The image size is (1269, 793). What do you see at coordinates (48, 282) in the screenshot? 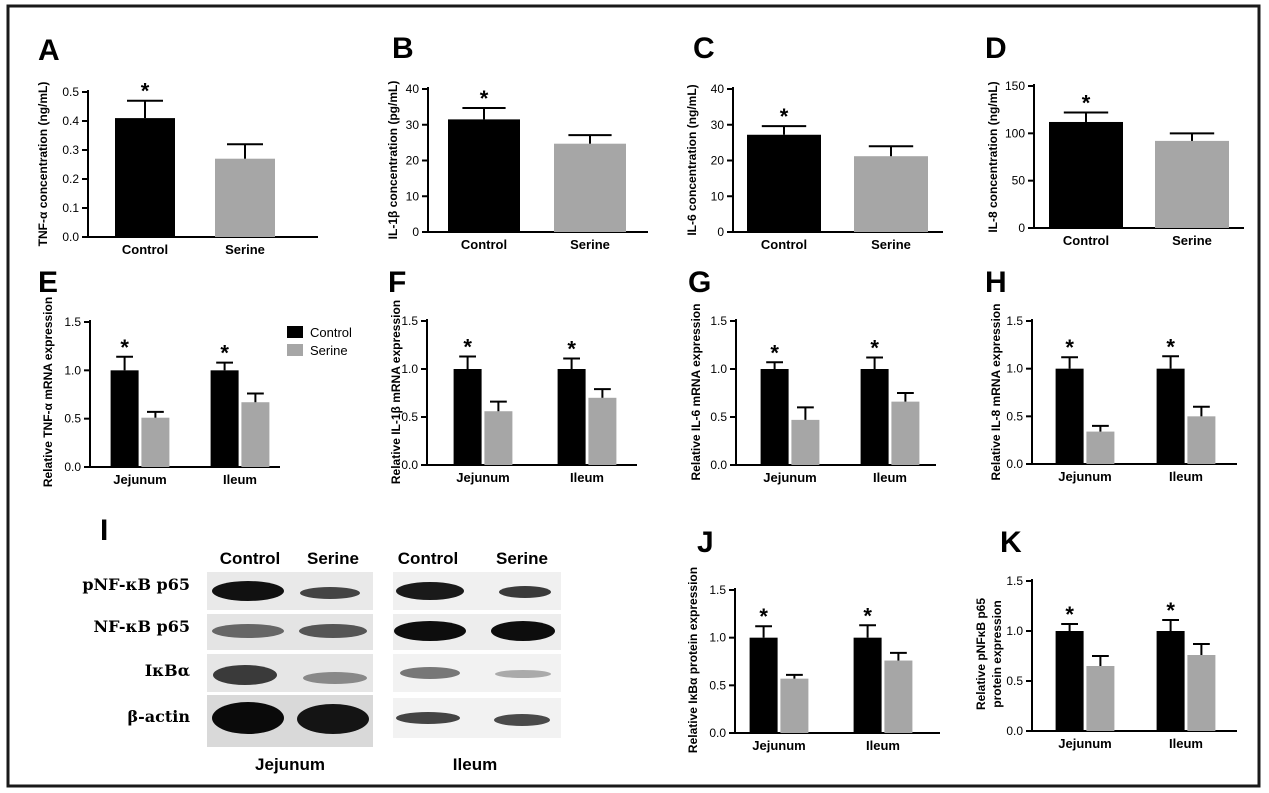
I see `panel-label-E: E` at bounding box center [48, 282].